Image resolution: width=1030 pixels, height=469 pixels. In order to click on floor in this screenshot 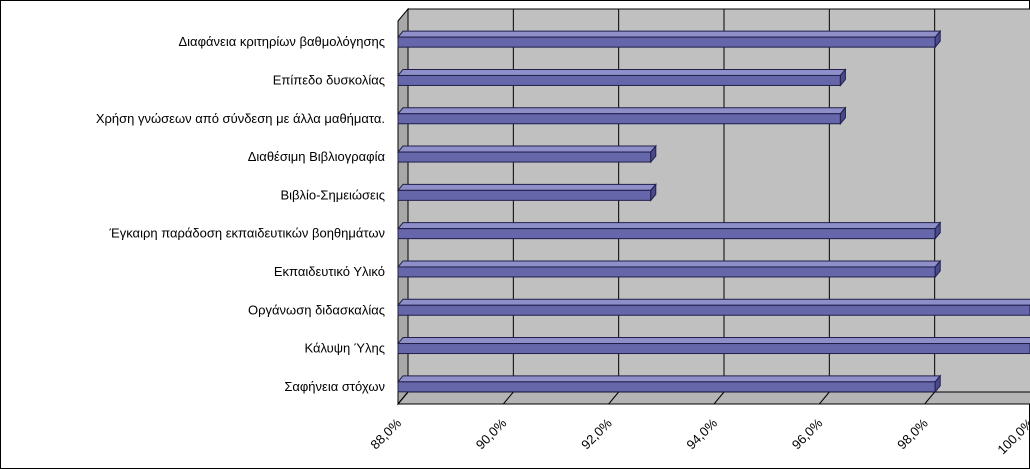, I will do `click(713, 398)`.